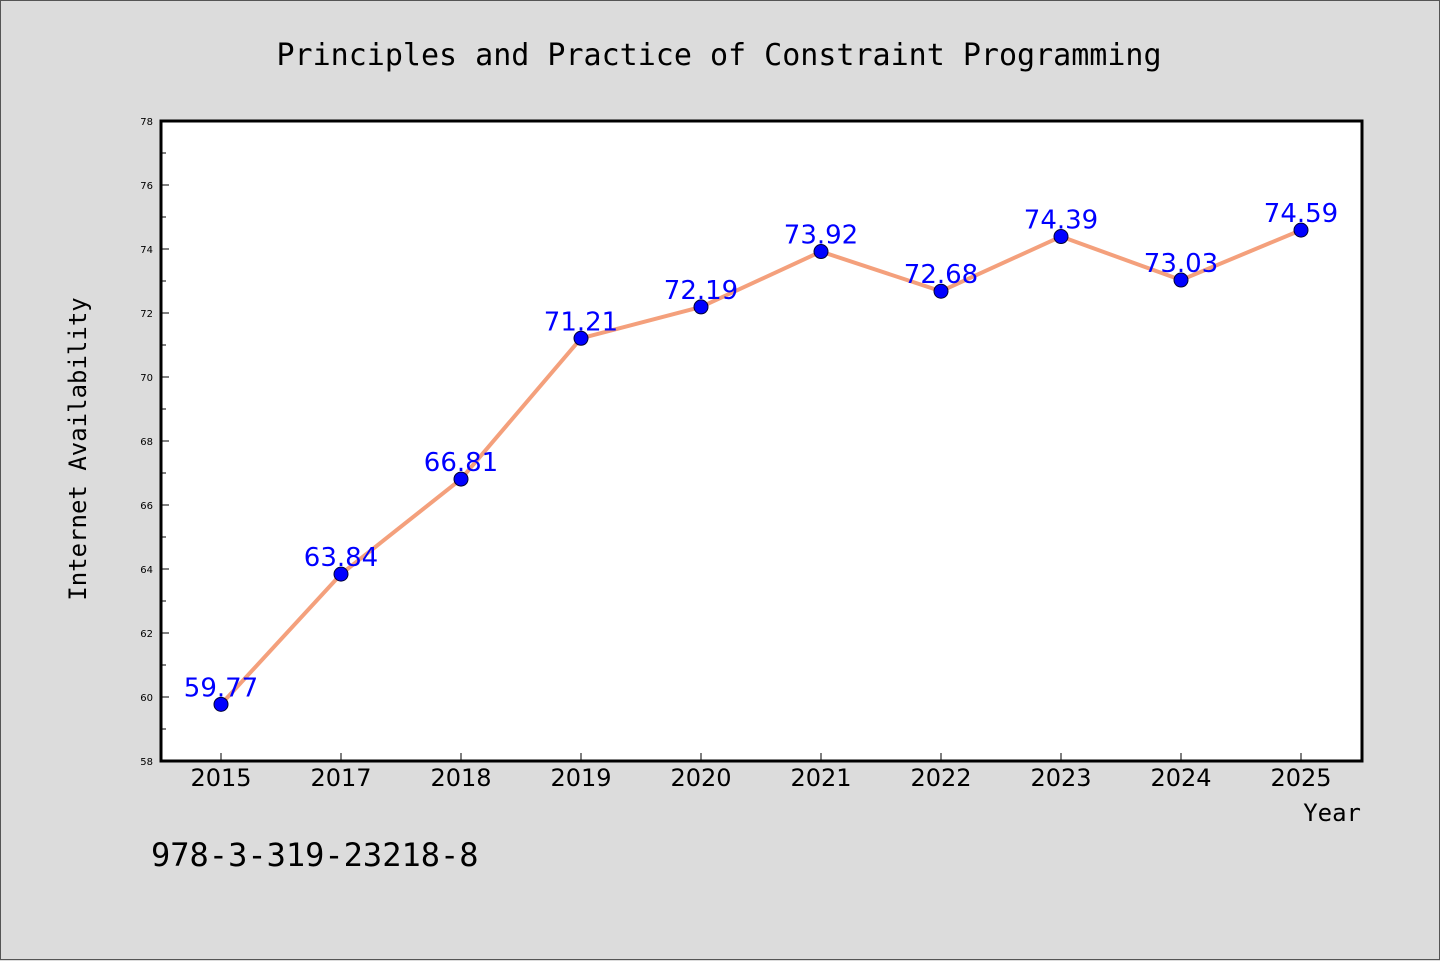 The image size is (1440, 961). Describe the element at coordinates (700, 778) in the screenshot. I see `x-tick-label: 2020` at that location.